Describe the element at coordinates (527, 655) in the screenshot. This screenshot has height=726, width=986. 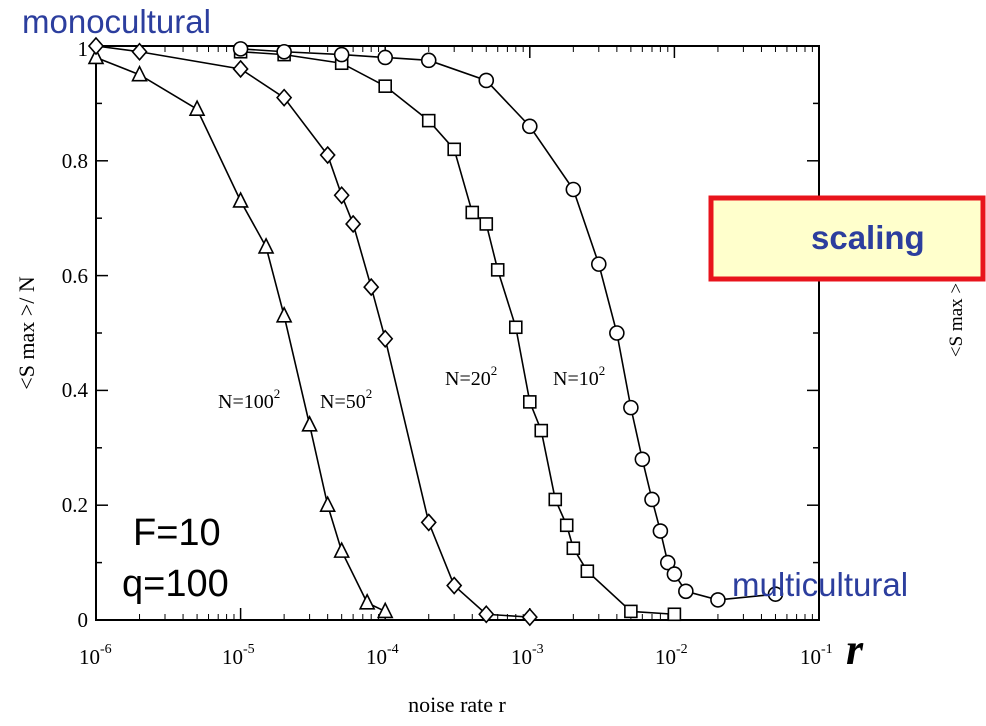
I see `x-tick-label-1e-3: 10⁻³` at that location.